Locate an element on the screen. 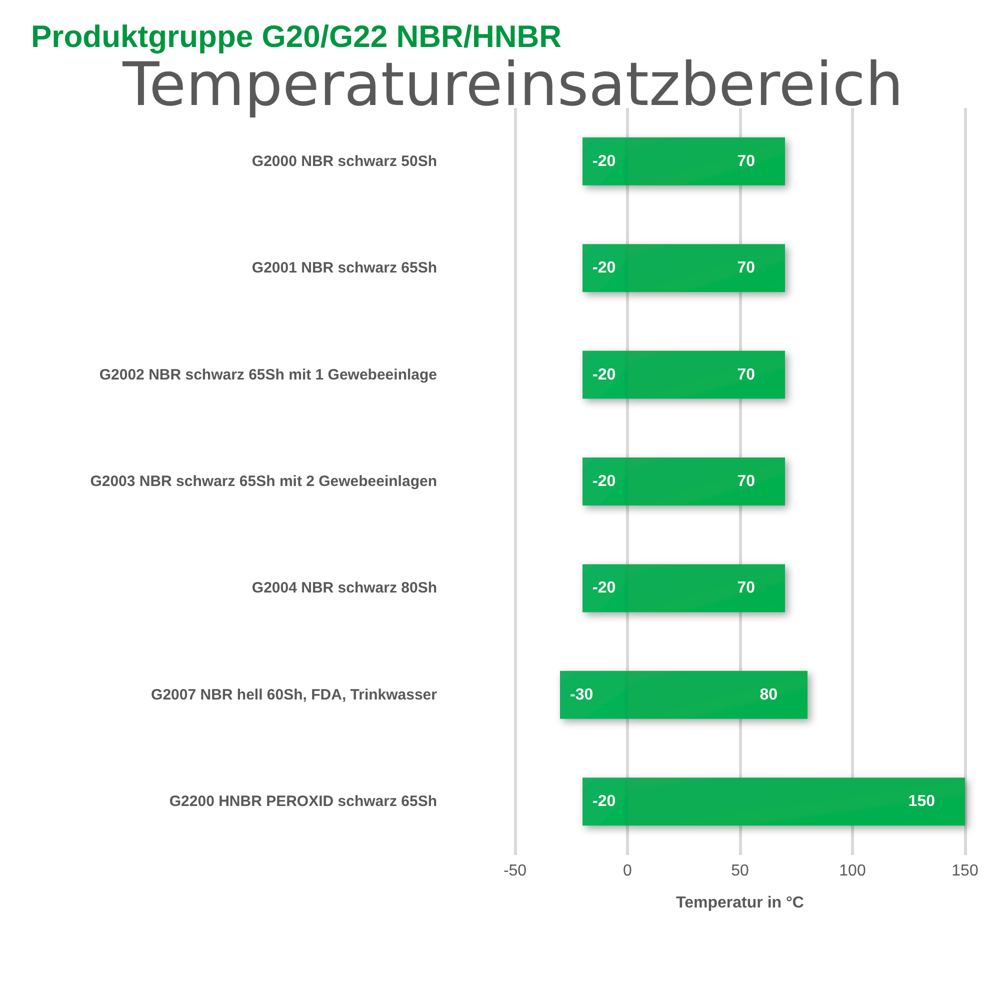 This screenshot has height=997, width=999. y-tick-label: G2007 NBR hell 60Sh, FDA, Trinkwasser is located at coordinates (294, 695).